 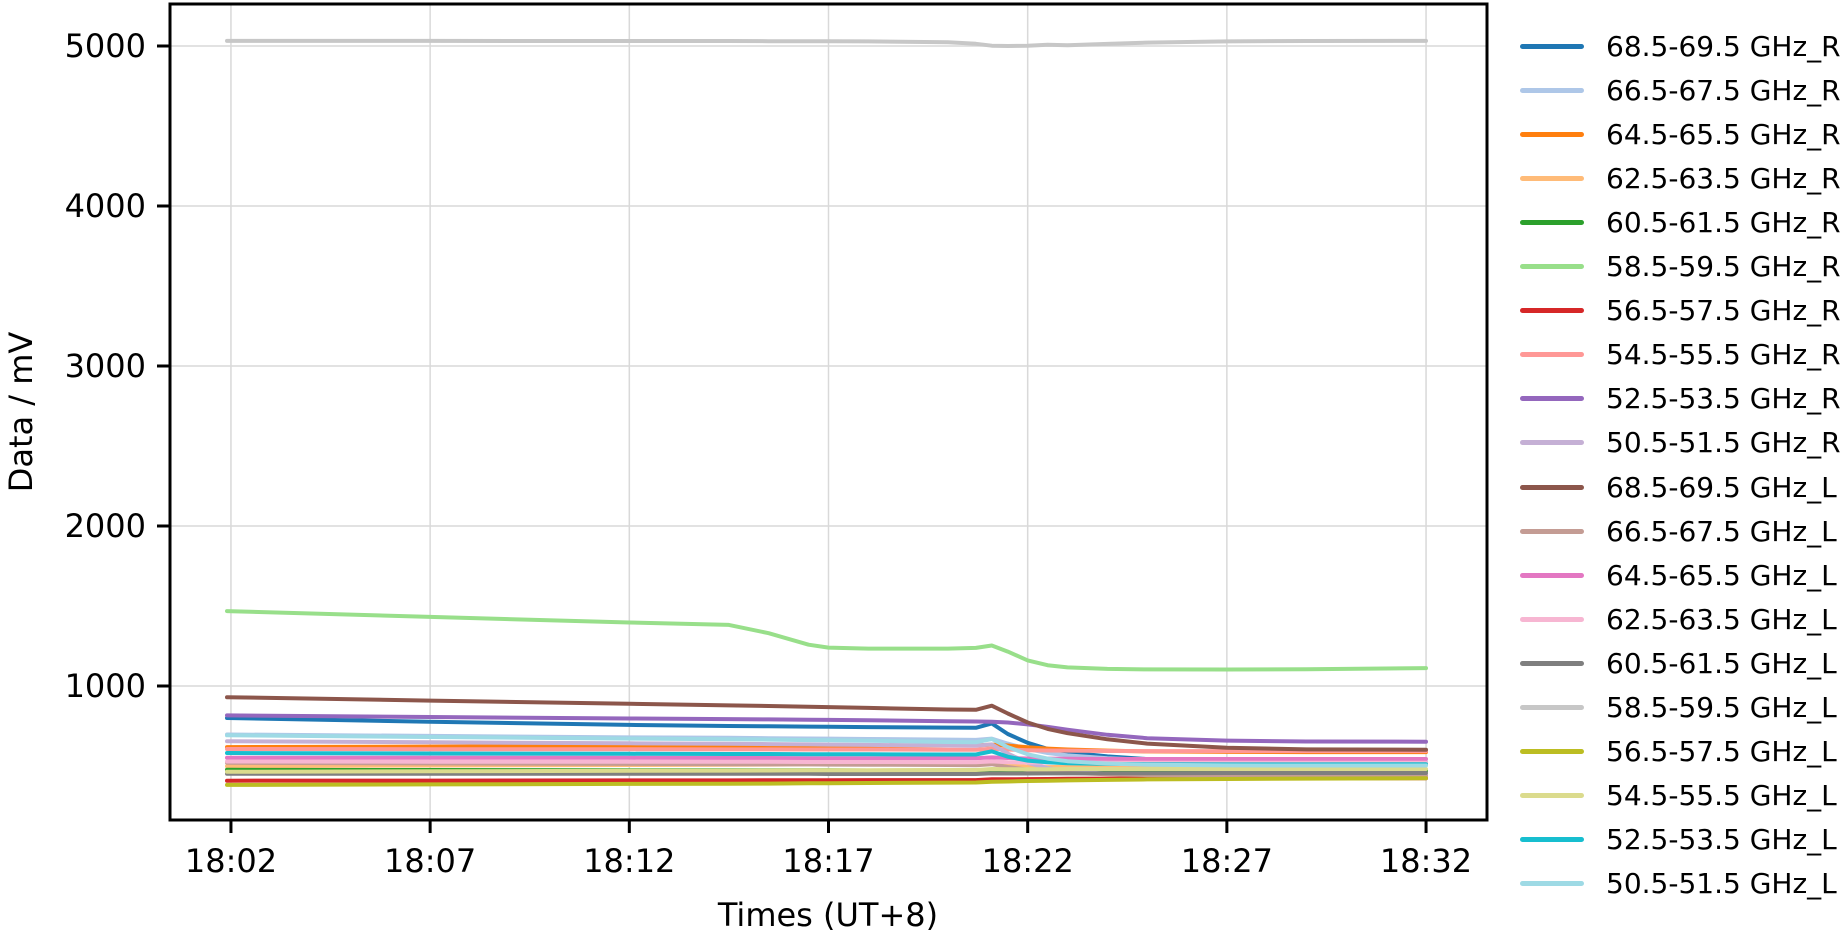 What do you see at coordinates (1028, 861) in the screenshot?
I see `x-tick-label: 18:22` at bounding box center [1028, 861].